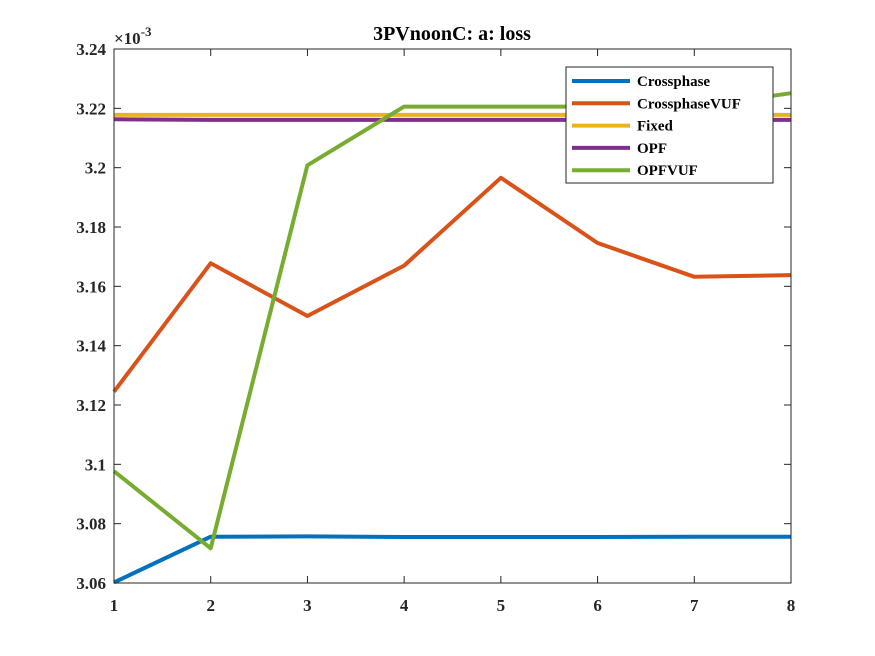 This screenshot has width=875, height=656. What do you see at coordinates (95, 464) in the screenshot?
I see `y-tick-label: 3.1` at bounding box center [95, 464].